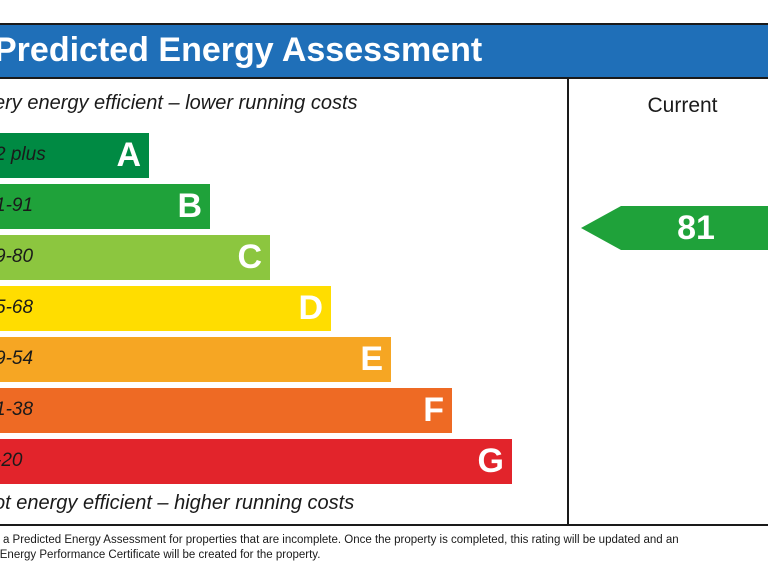  I want to click on current-rating-arrow: 81, so click(674, 228).